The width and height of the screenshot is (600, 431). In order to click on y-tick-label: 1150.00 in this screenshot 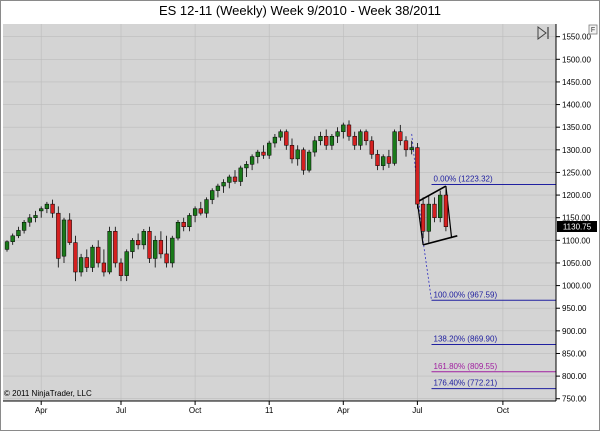, I will do `click(576, 218)`.